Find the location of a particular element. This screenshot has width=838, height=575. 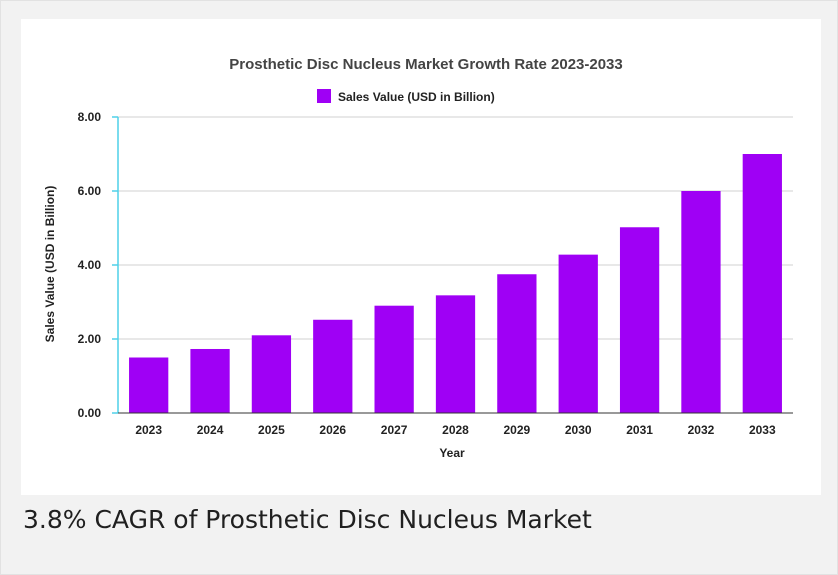

x-tick-label: 2026 is located at coordinates (332, 430).